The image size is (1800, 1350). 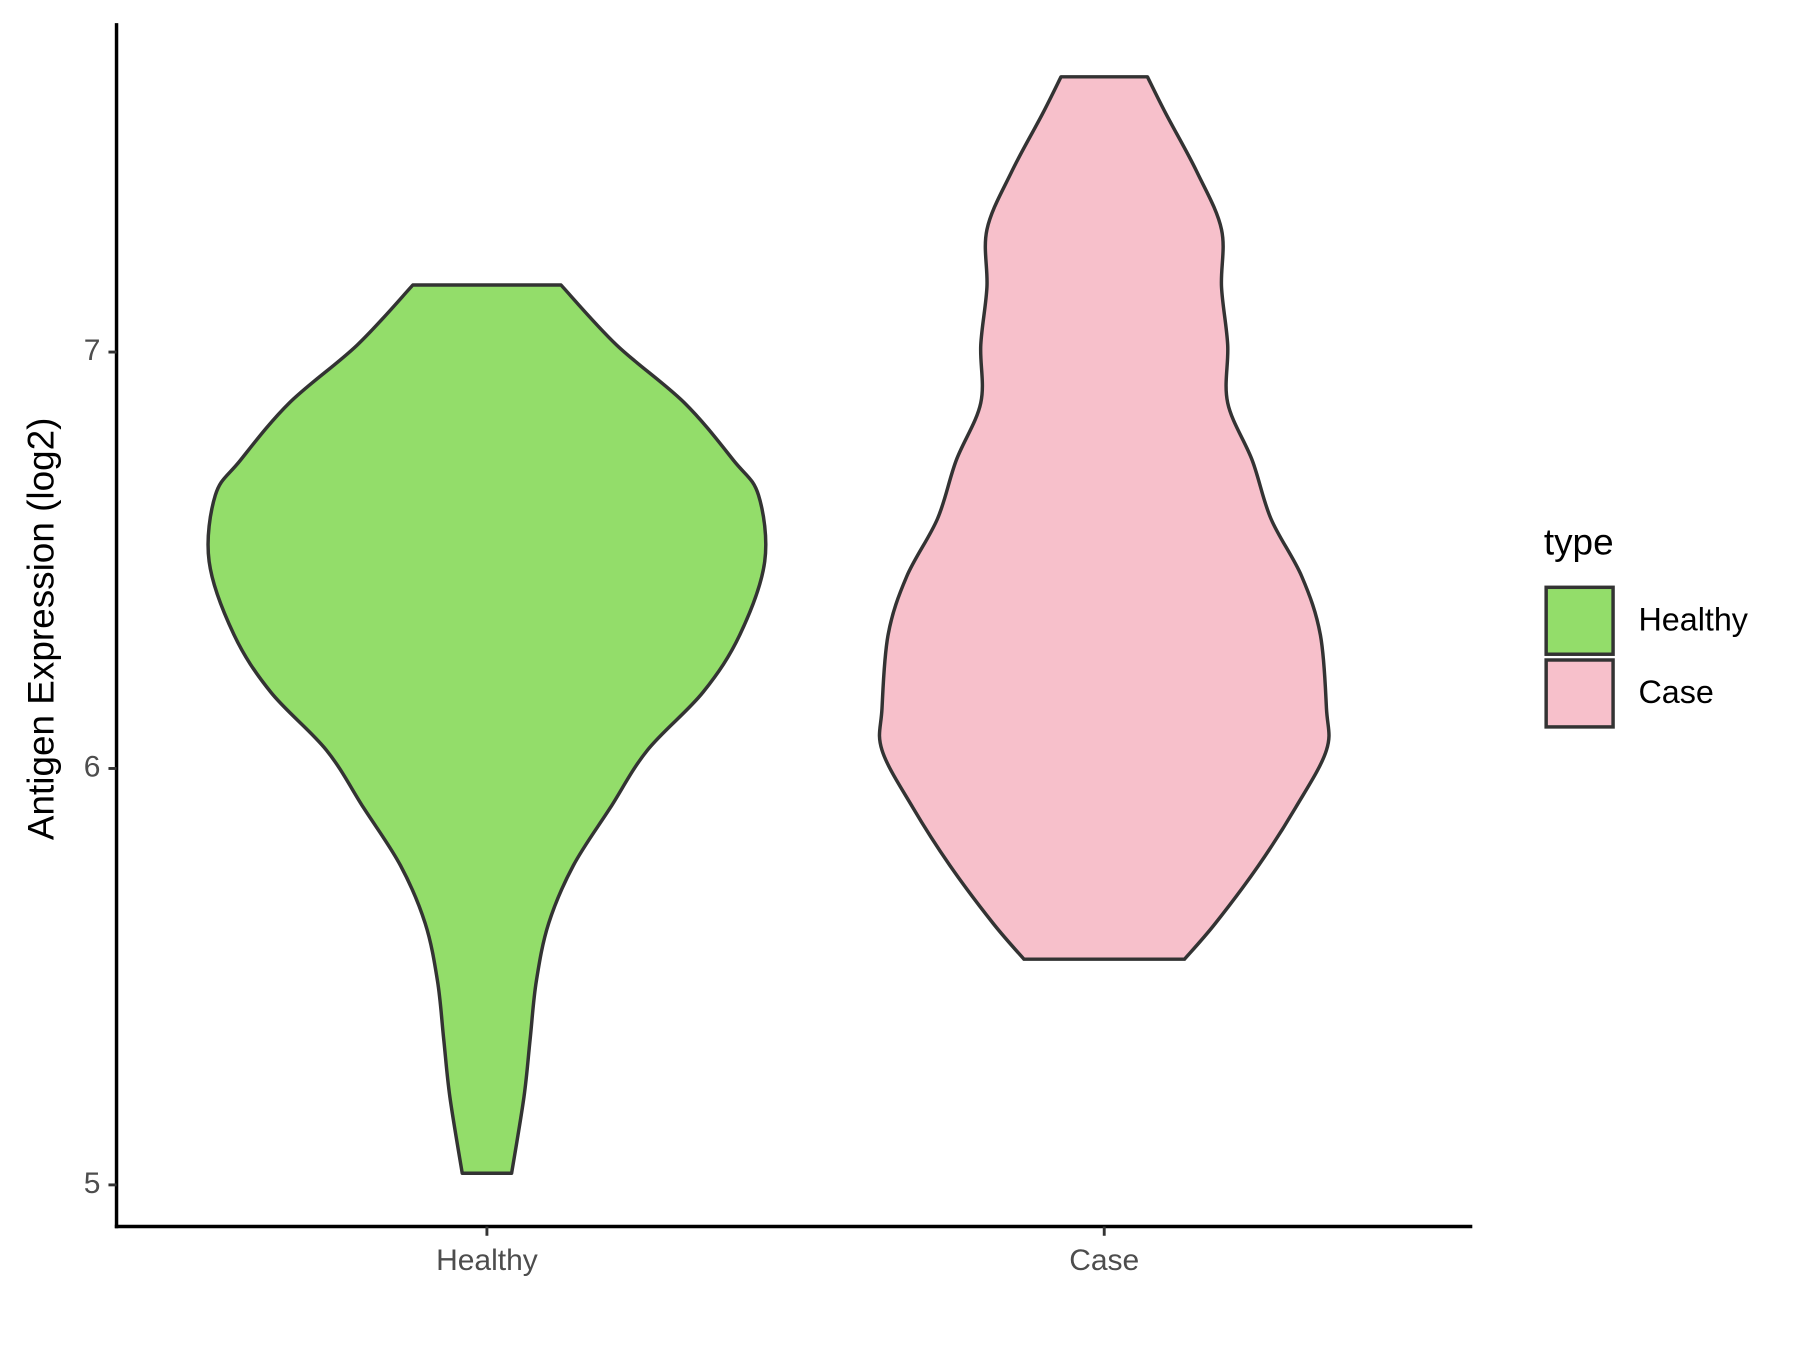 I want to click on legend-title: type, so click(x=1579, y=541).